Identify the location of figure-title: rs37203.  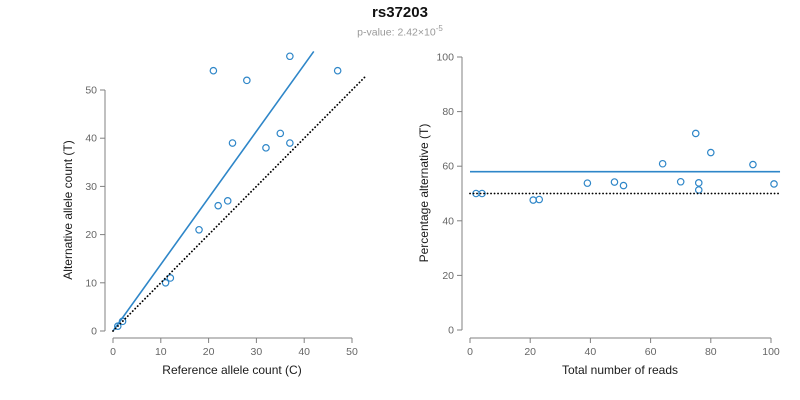
(400, 12).